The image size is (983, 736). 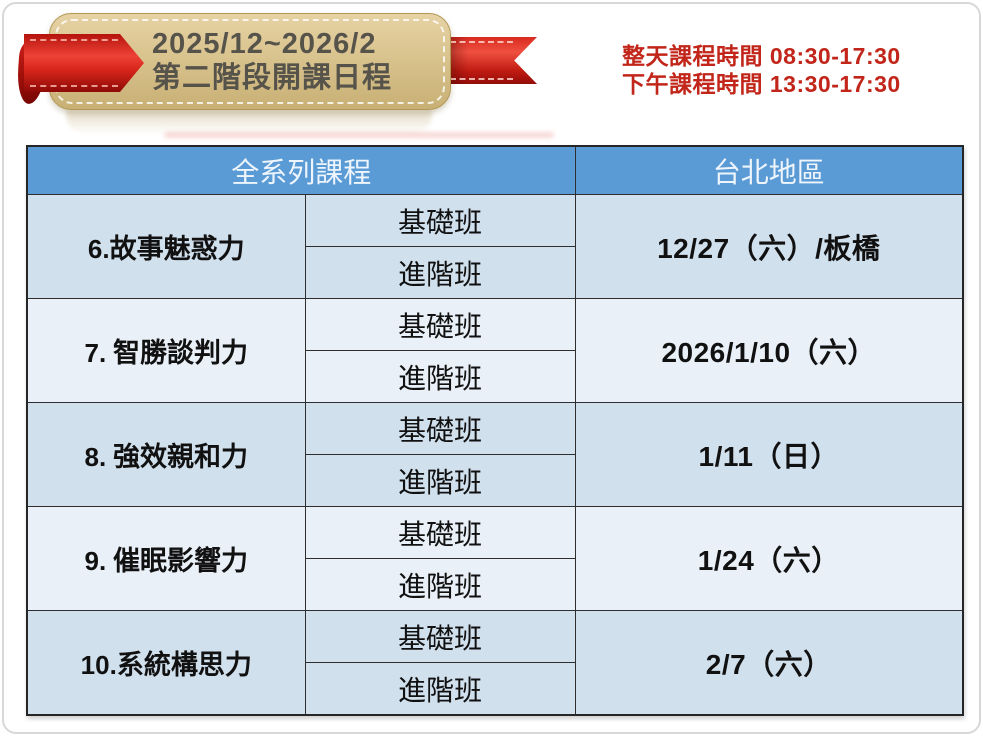 What do you see at coordinates (95, 561) in the screenshot?
I see `course-number: 9.` at bounding box center [95, 561].